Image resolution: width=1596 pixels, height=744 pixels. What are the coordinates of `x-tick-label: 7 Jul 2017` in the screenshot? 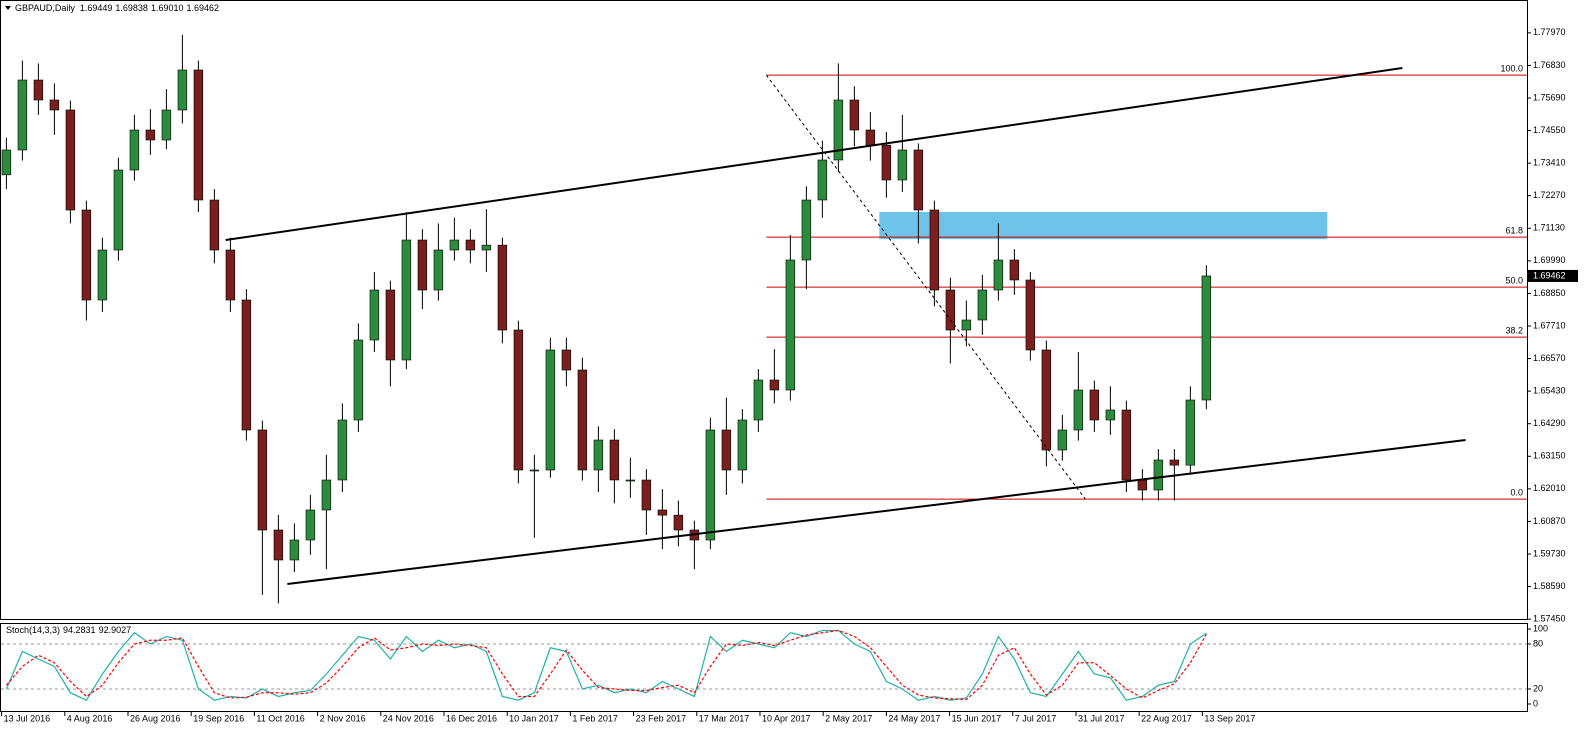 It's located at (1036, 718).